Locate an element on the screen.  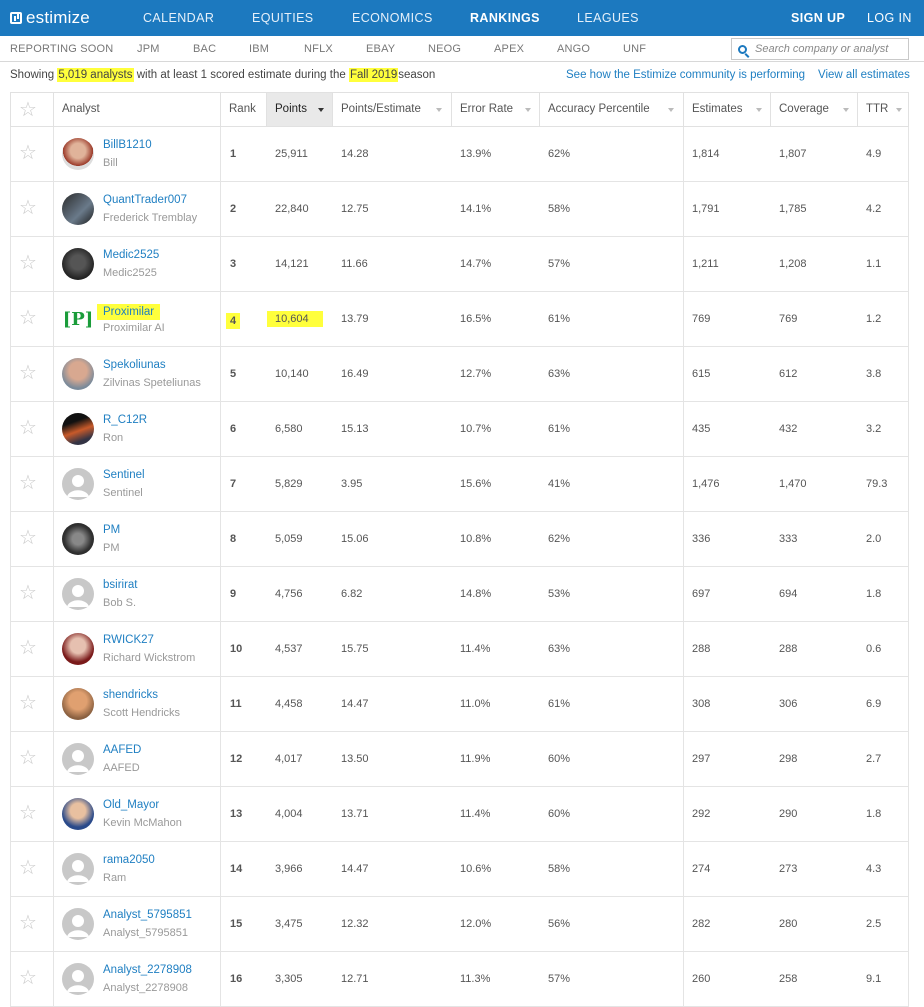
table-row: ☆ PM PM 8 5,059 15.06 10.8% 62% 336 333 2.0 is located at coordinates (459, 539).